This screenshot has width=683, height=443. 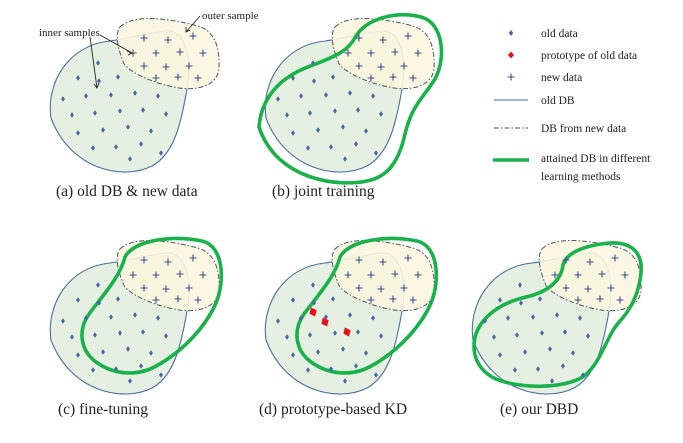 What do you see at coordinates (351, 315) in the screenshot?
I see `panel-d` at bounding box center [351, 315].